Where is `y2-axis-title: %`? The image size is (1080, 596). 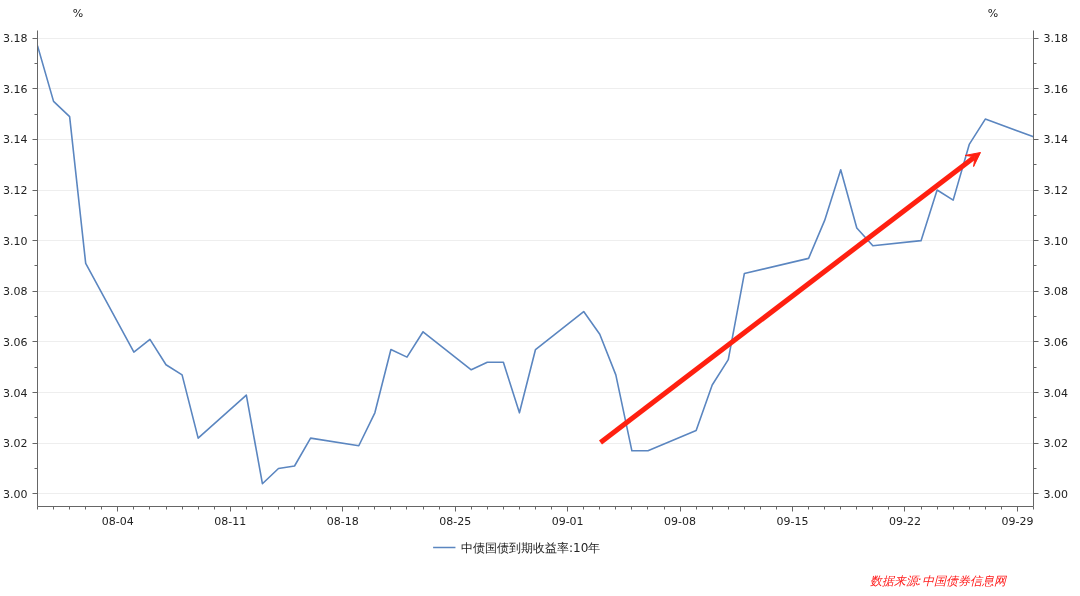 y2-axis-title: % is located at coordinates (993, 13).